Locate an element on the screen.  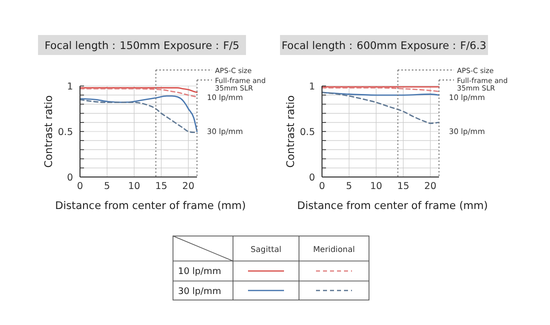
category-label: Sagittal is located at coordinates (266, 249).